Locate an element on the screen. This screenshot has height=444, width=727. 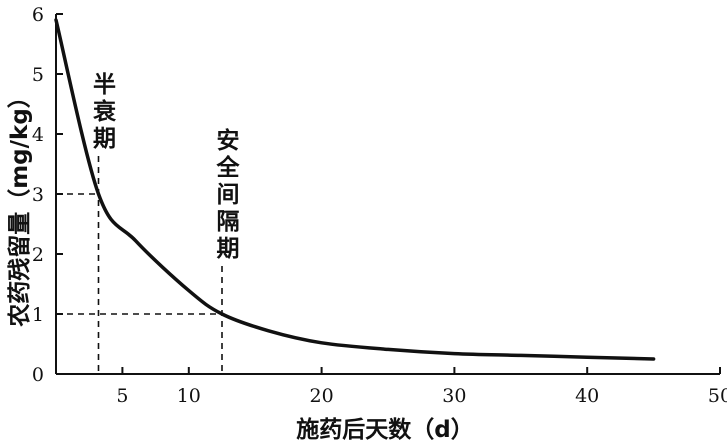
y-tick-label: 1 is located at coordinates (38, 315).